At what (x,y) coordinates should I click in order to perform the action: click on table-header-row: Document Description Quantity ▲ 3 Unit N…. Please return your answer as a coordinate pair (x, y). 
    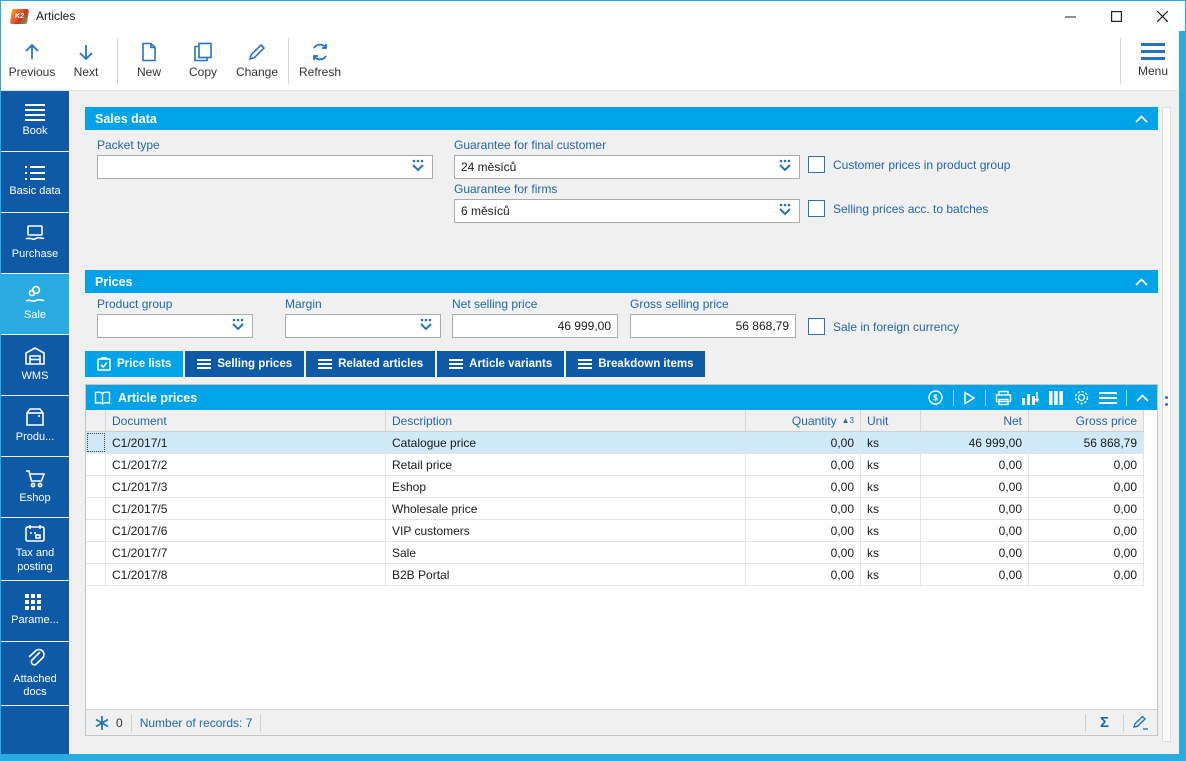
    Looking at the image, I should click on (615, 421).